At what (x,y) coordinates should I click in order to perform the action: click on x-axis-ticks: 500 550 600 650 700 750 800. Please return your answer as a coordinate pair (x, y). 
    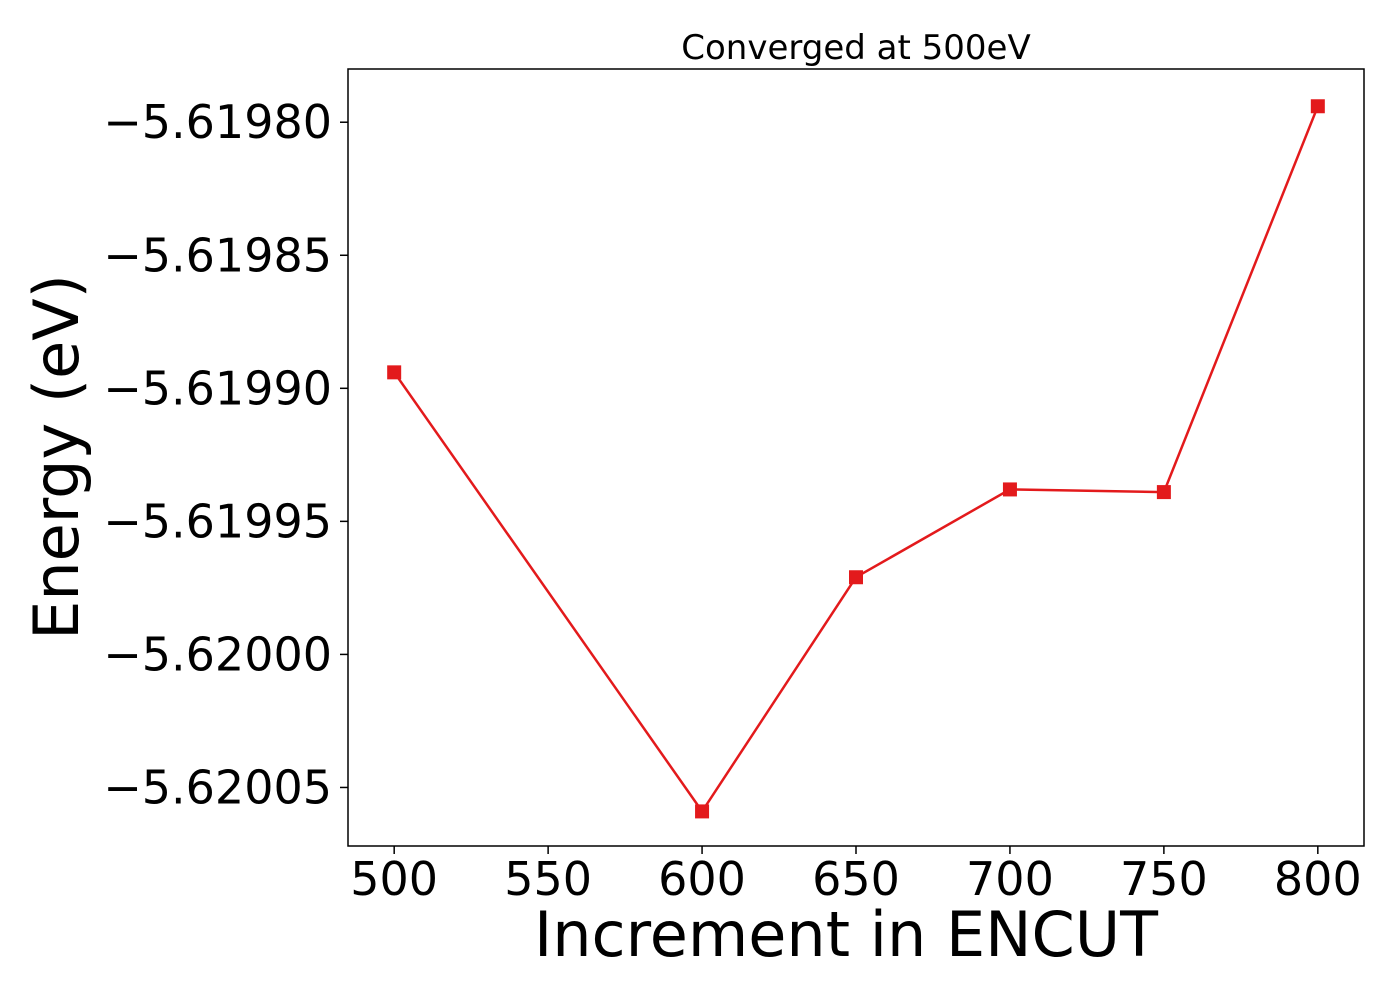
    Looking at the image, I should click on (856, 876).